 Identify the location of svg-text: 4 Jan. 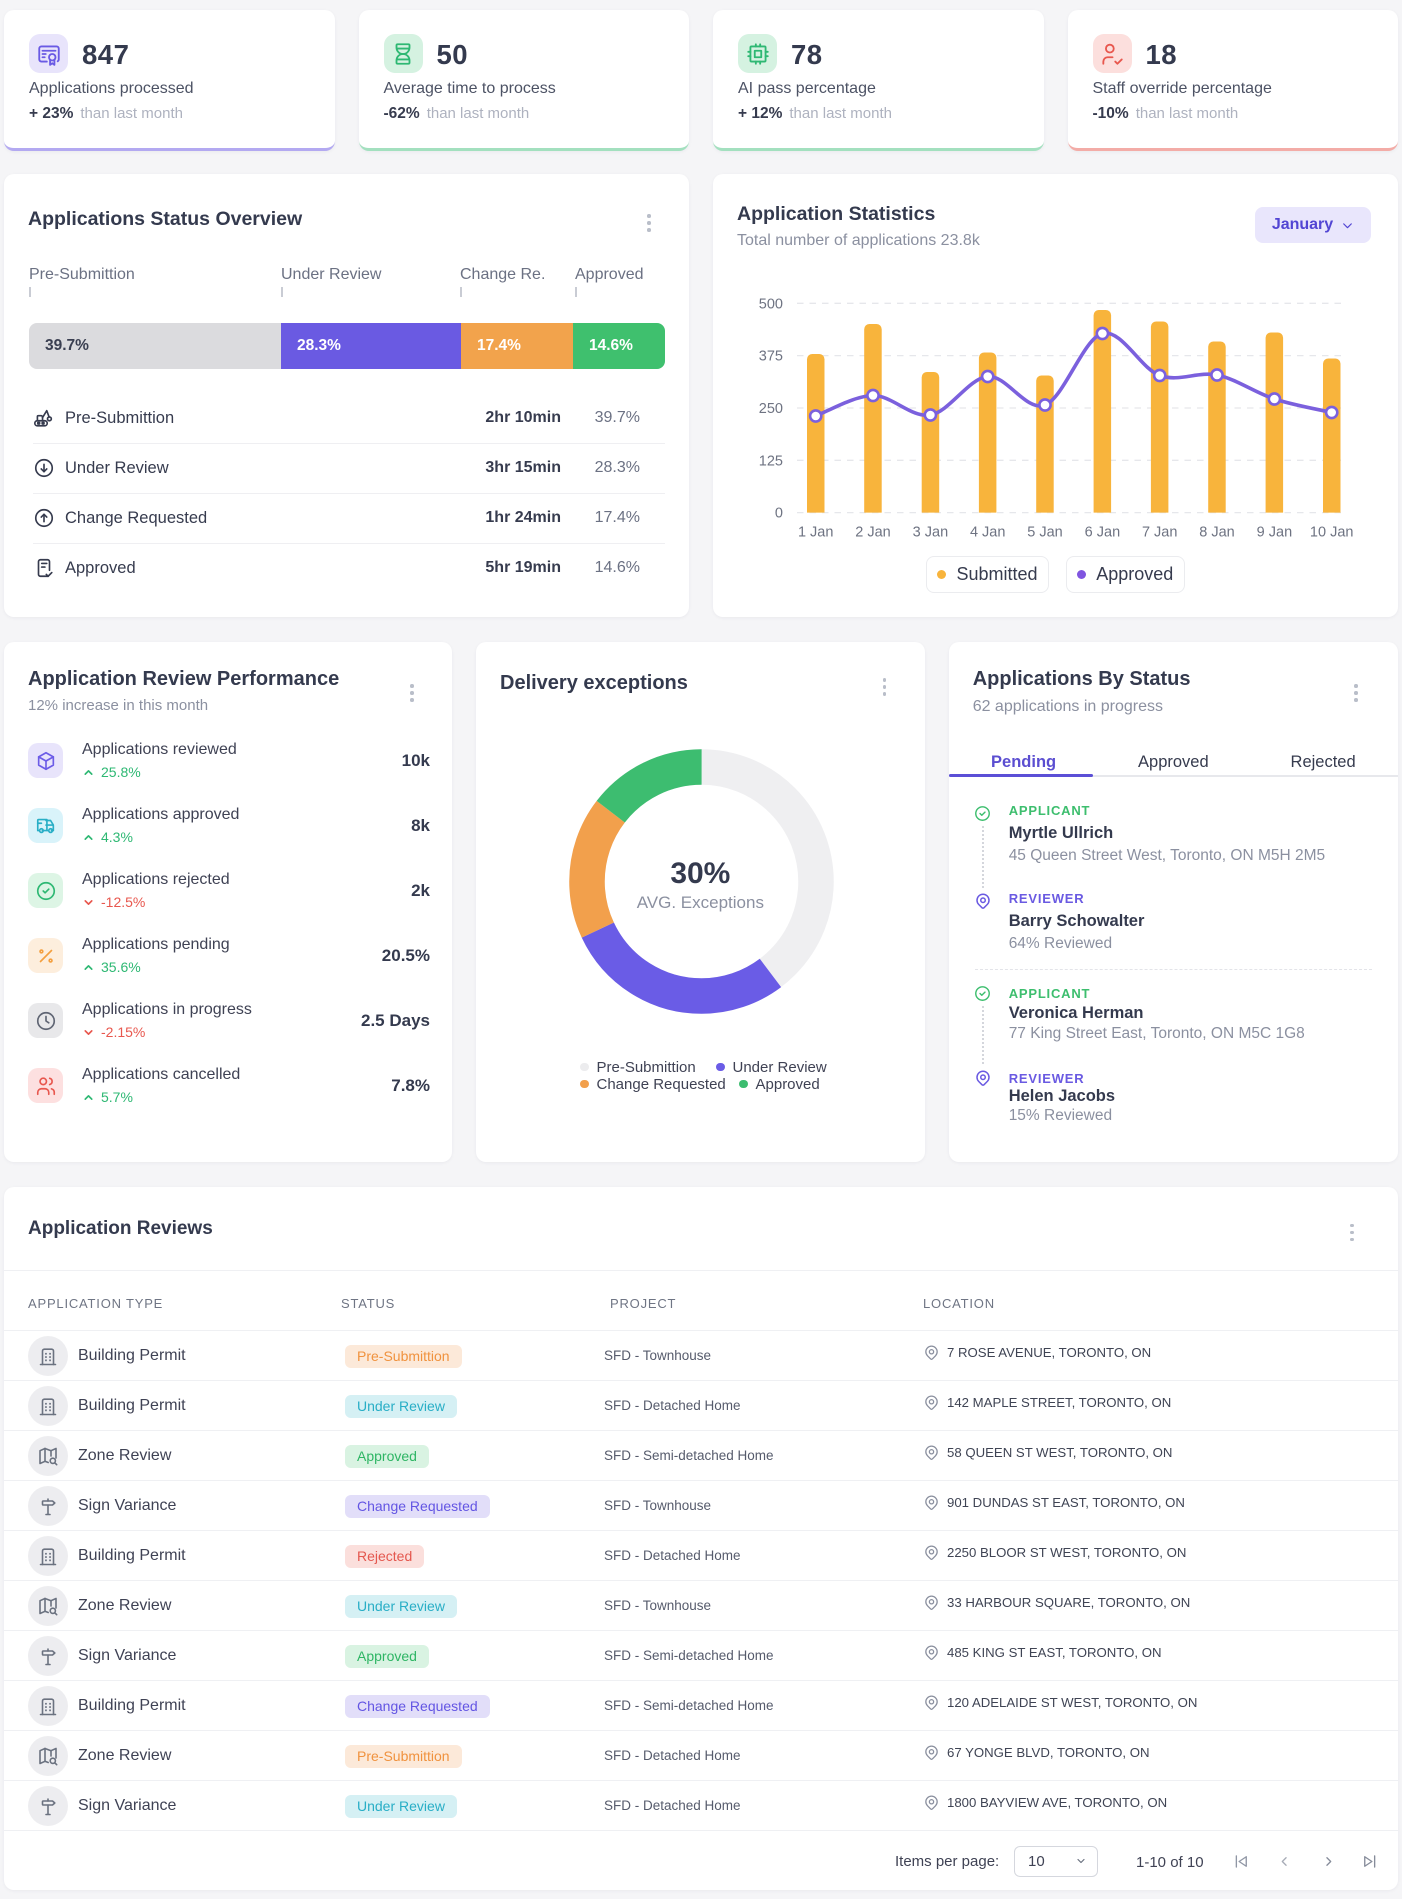
(987, 533).